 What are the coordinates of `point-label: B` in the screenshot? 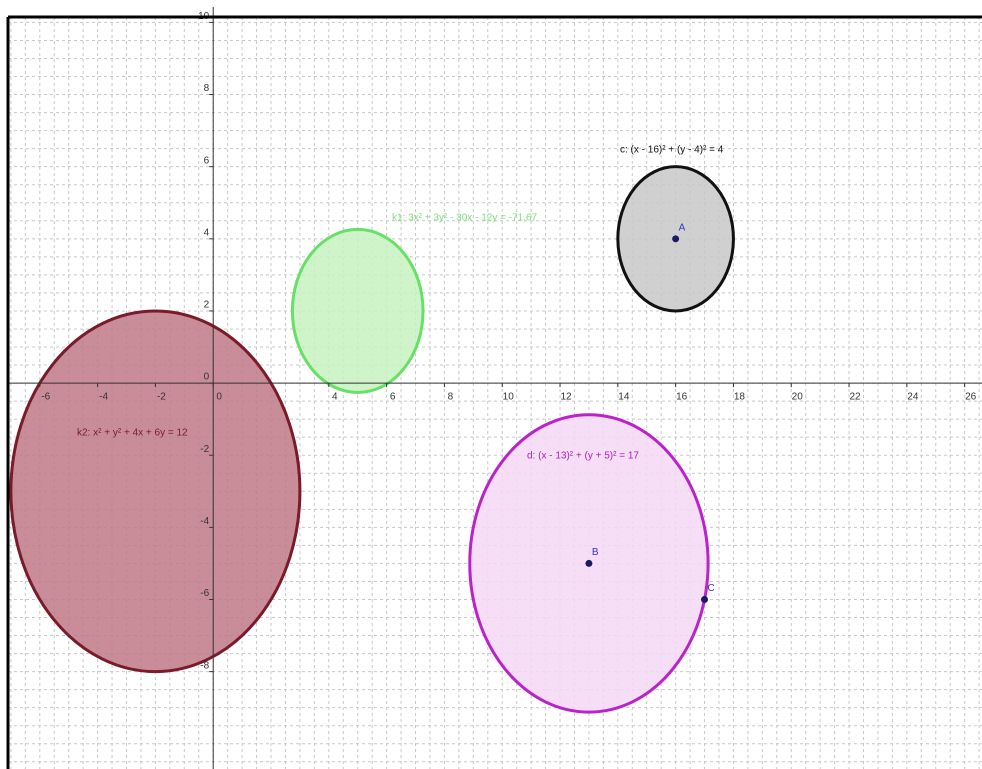 It's located at (595, 552).